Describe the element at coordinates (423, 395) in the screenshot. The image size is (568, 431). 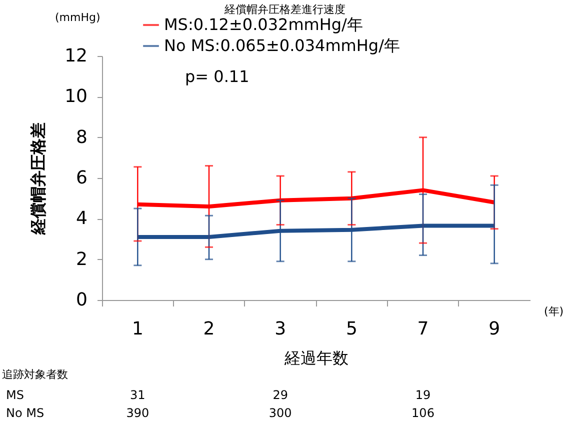
I see `text: 19` at that location.